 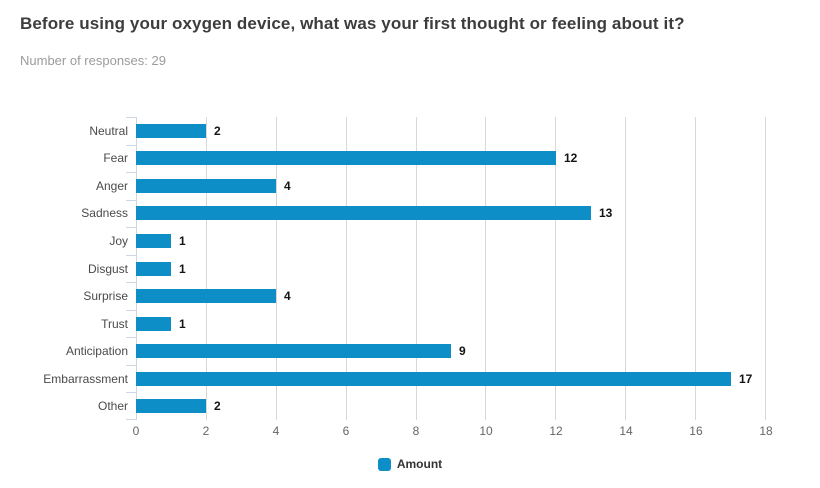 I want to click on bar-row: Other 2, so click(x=383, y=406).